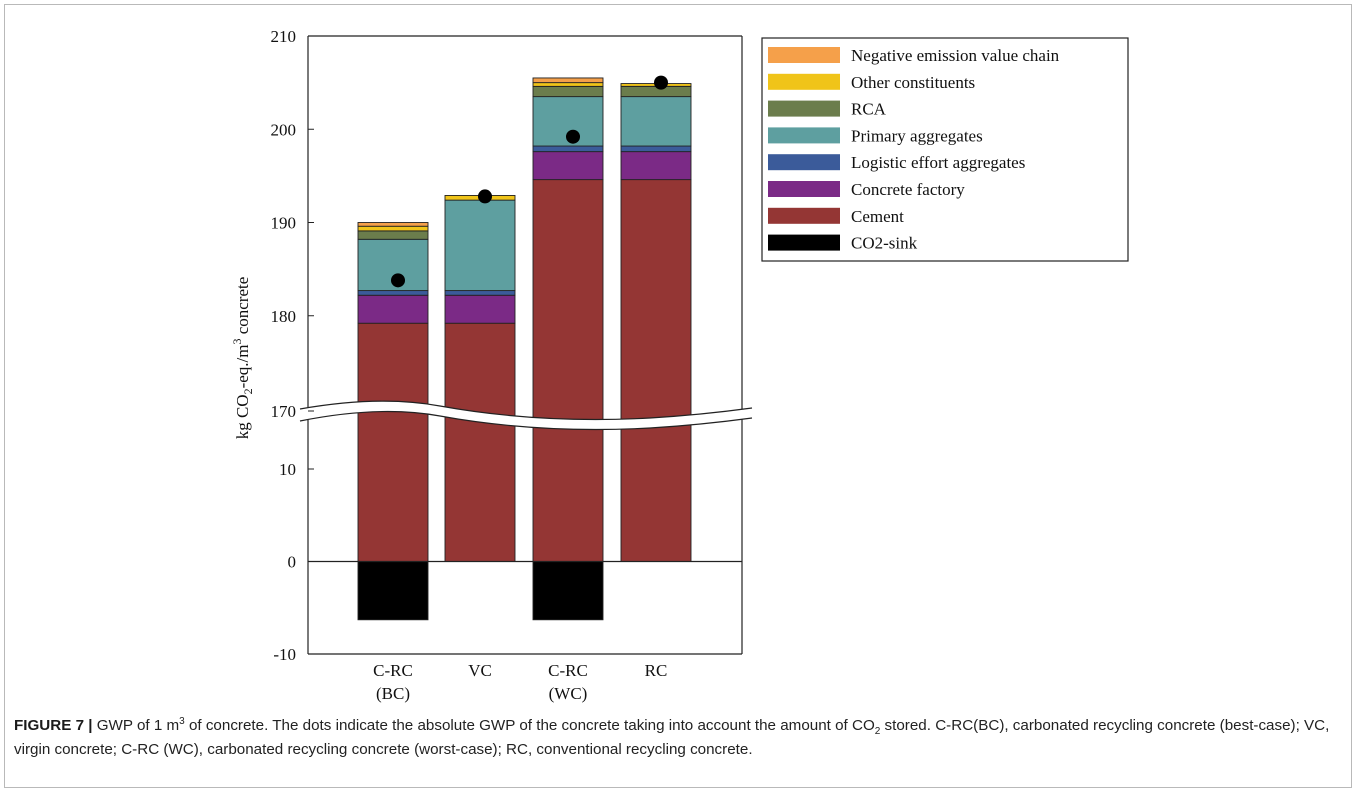 This screenshot has width=1358, height=794. I want to click on legend-label: Other constituents, so click(913, 82).